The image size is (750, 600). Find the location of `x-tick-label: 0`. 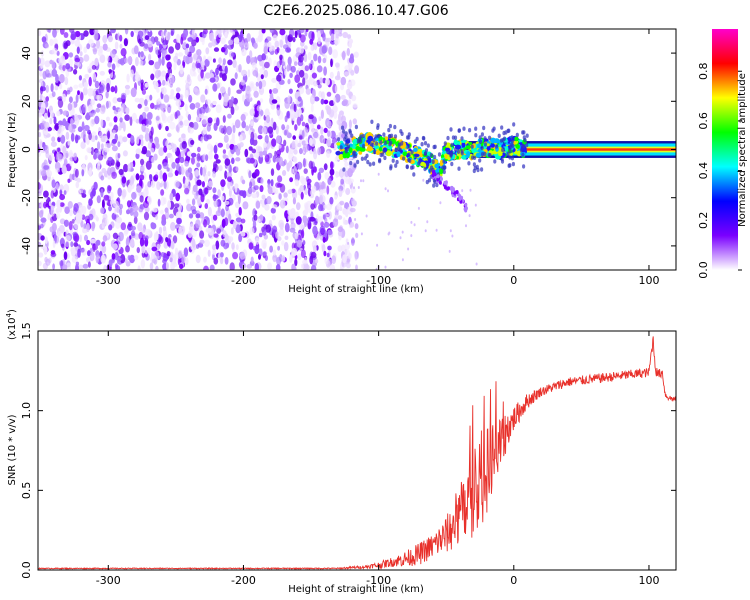

x-tick-label: 0 is located at coordinates (513, 280).